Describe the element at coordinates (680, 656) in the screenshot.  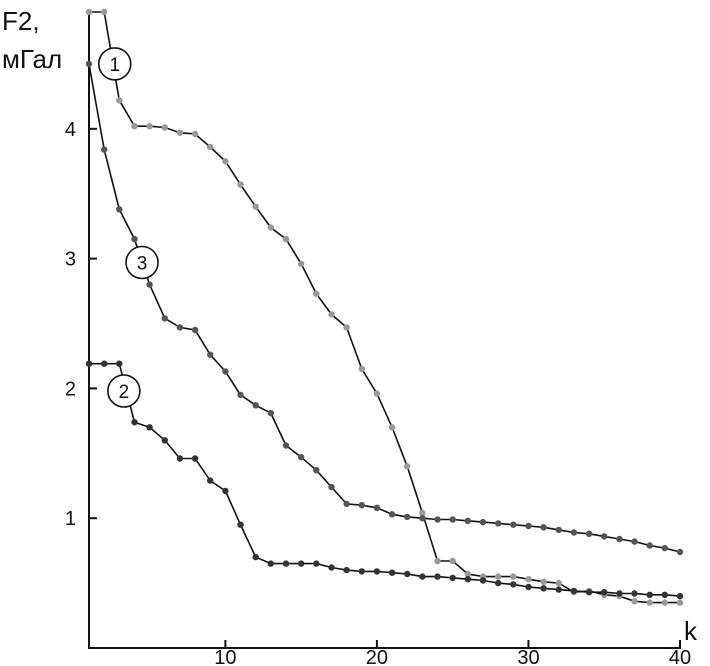
I see `x-tick-label: 40` at that location.